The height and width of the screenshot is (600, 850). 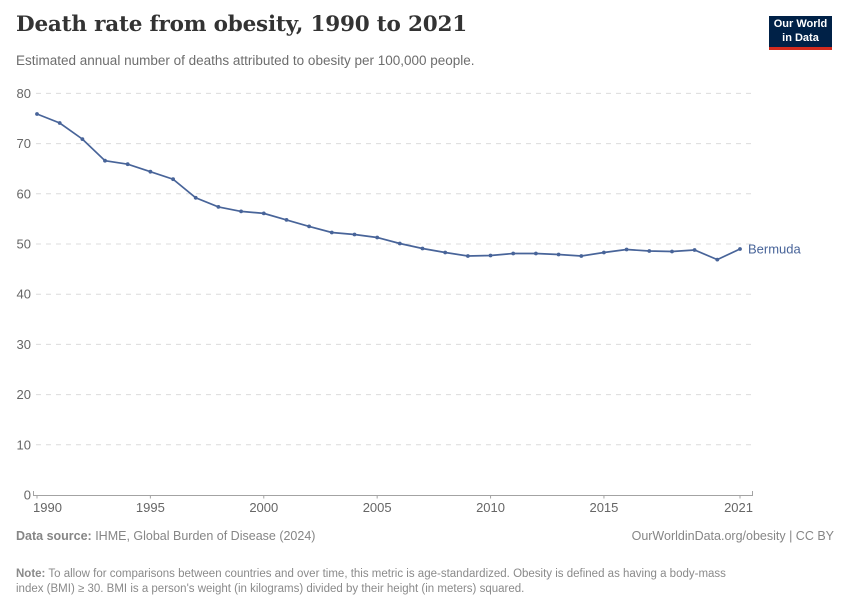 What do you see at coordinates (800, 23) in the screenshot?
I see `owid-logo-line1: Our World` at bounding box center [800, 23].